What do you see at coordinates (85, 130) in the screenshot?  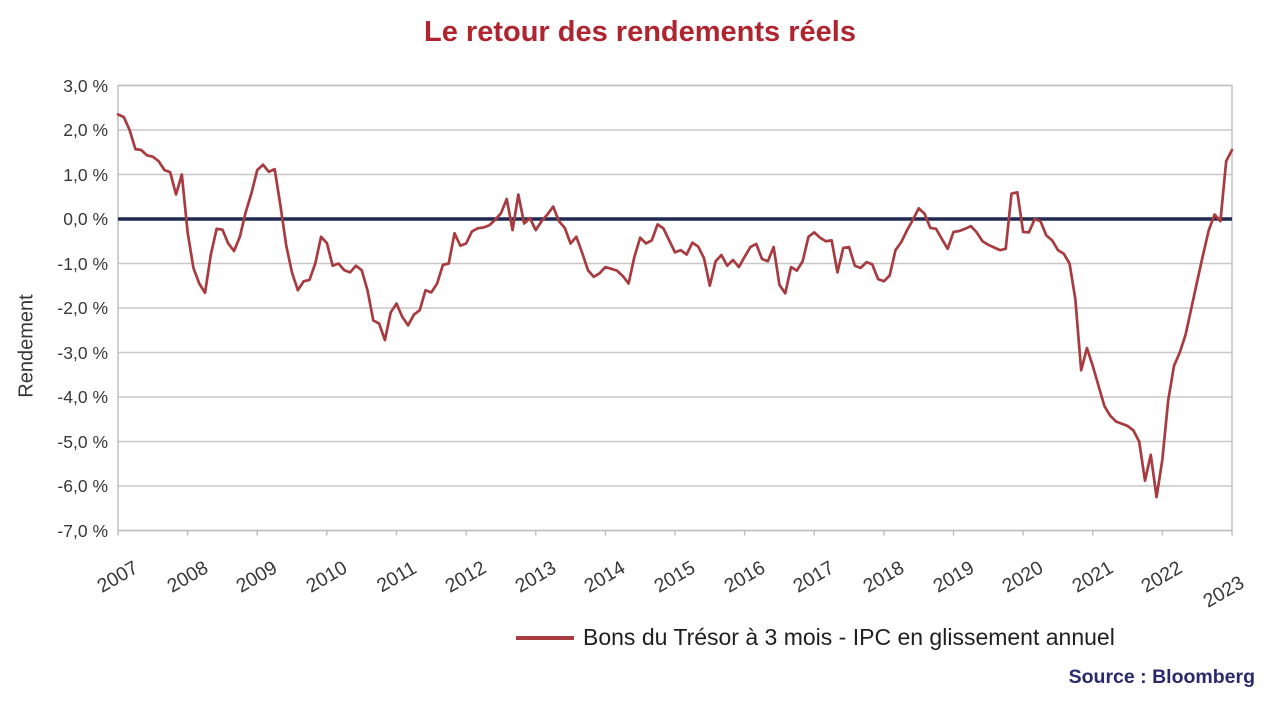 I see `y-tick-label: 2,0 %` at bounding box center [85, 130].